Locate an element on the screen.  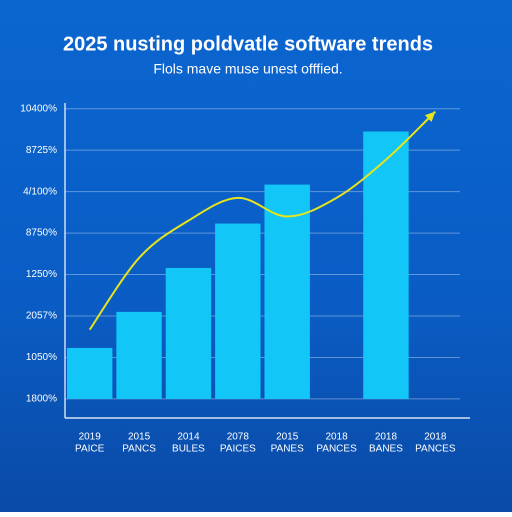
y-tick-label: 1050% is located at coordinates (41, 357).